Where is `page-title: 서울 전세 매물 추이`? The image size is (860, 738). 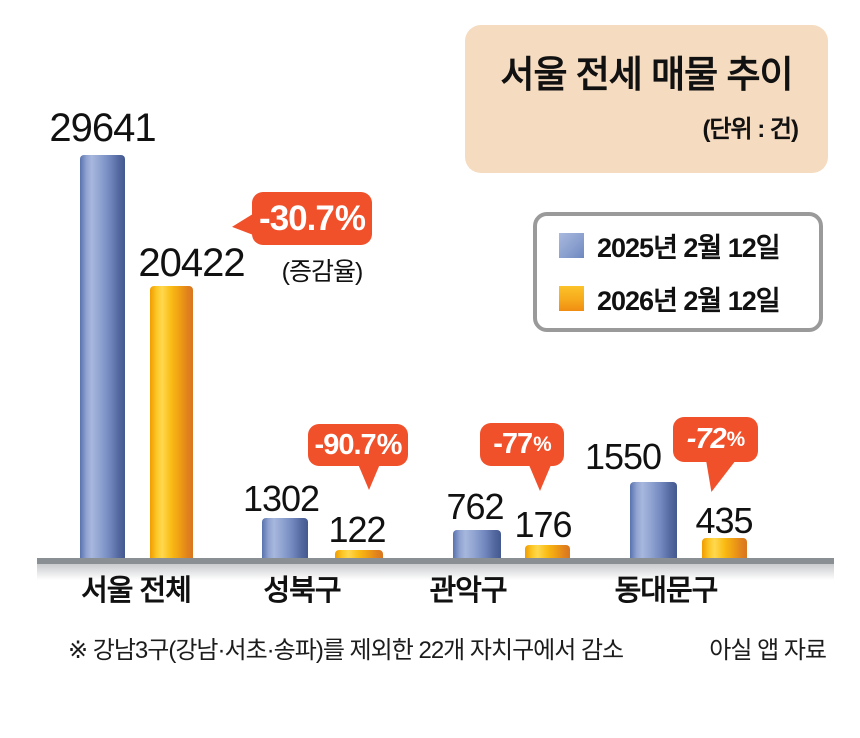 page-title: 서울 전세 매물 추이 is located at coordinates (646, 75).